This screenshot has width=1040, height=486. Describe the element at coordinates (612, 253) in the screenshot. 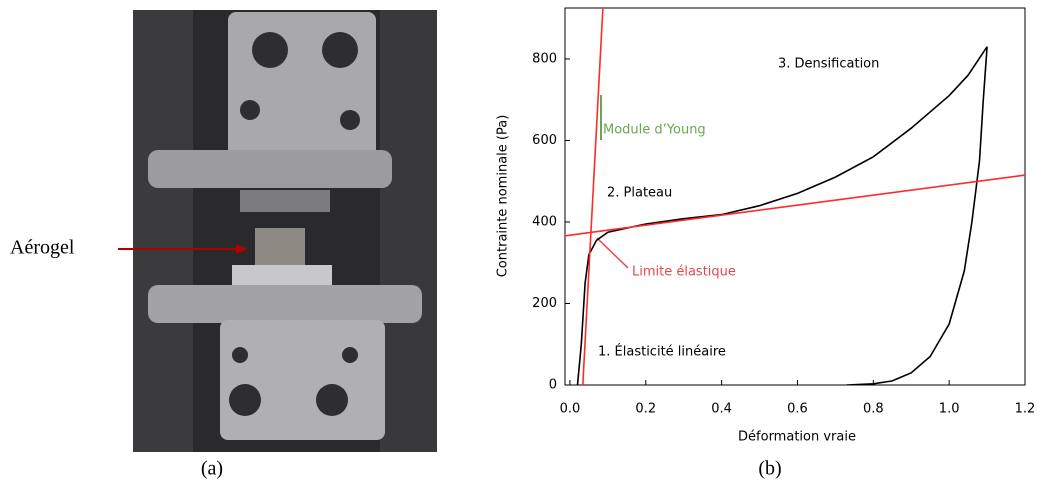

I see `annotation-leader` at that location.